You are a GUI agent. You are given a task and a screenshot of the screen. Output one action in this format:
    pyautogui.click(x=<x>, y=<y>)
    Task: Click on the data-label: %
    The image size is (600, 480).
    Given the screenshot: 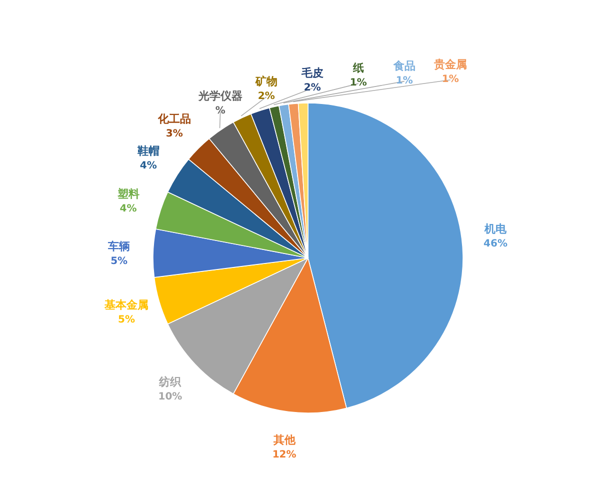 What is the action you would take?
    pyautogui.click(x=220, y=111)
    